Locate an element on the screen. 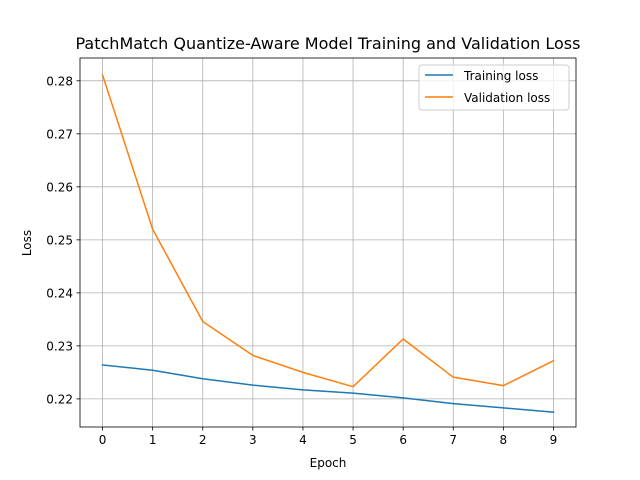 The height and width of the screenshot is (480, 640). legend: Training loss Validation loss is located at coordinates (494, 87).